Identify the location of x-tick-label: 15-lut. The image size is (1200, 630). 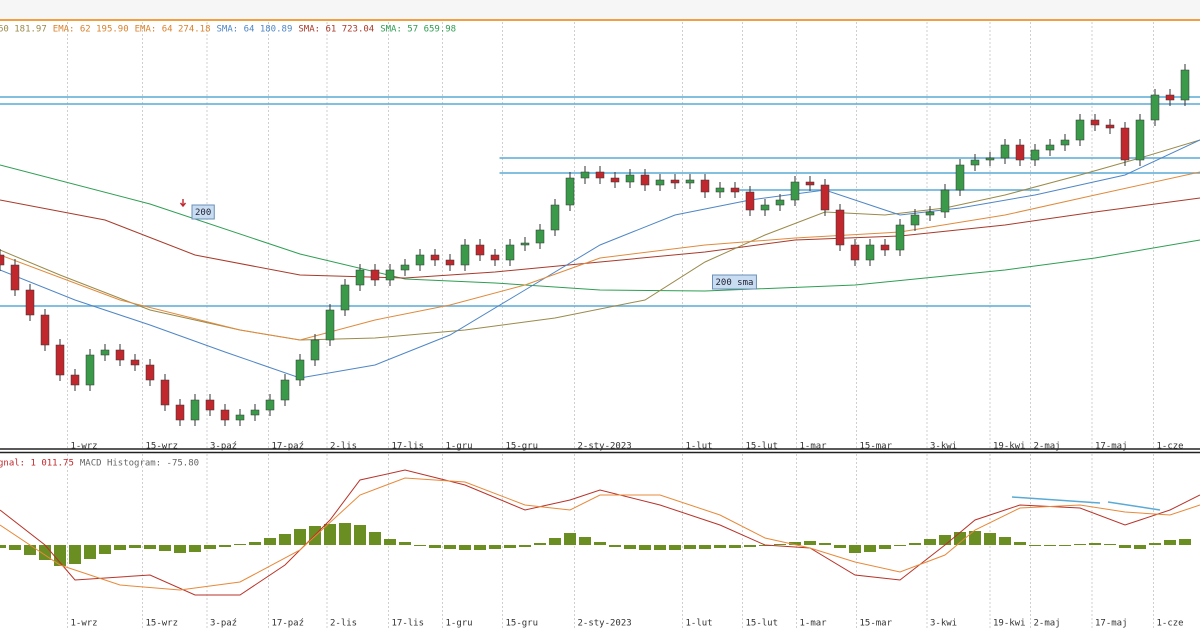
(762, 447).